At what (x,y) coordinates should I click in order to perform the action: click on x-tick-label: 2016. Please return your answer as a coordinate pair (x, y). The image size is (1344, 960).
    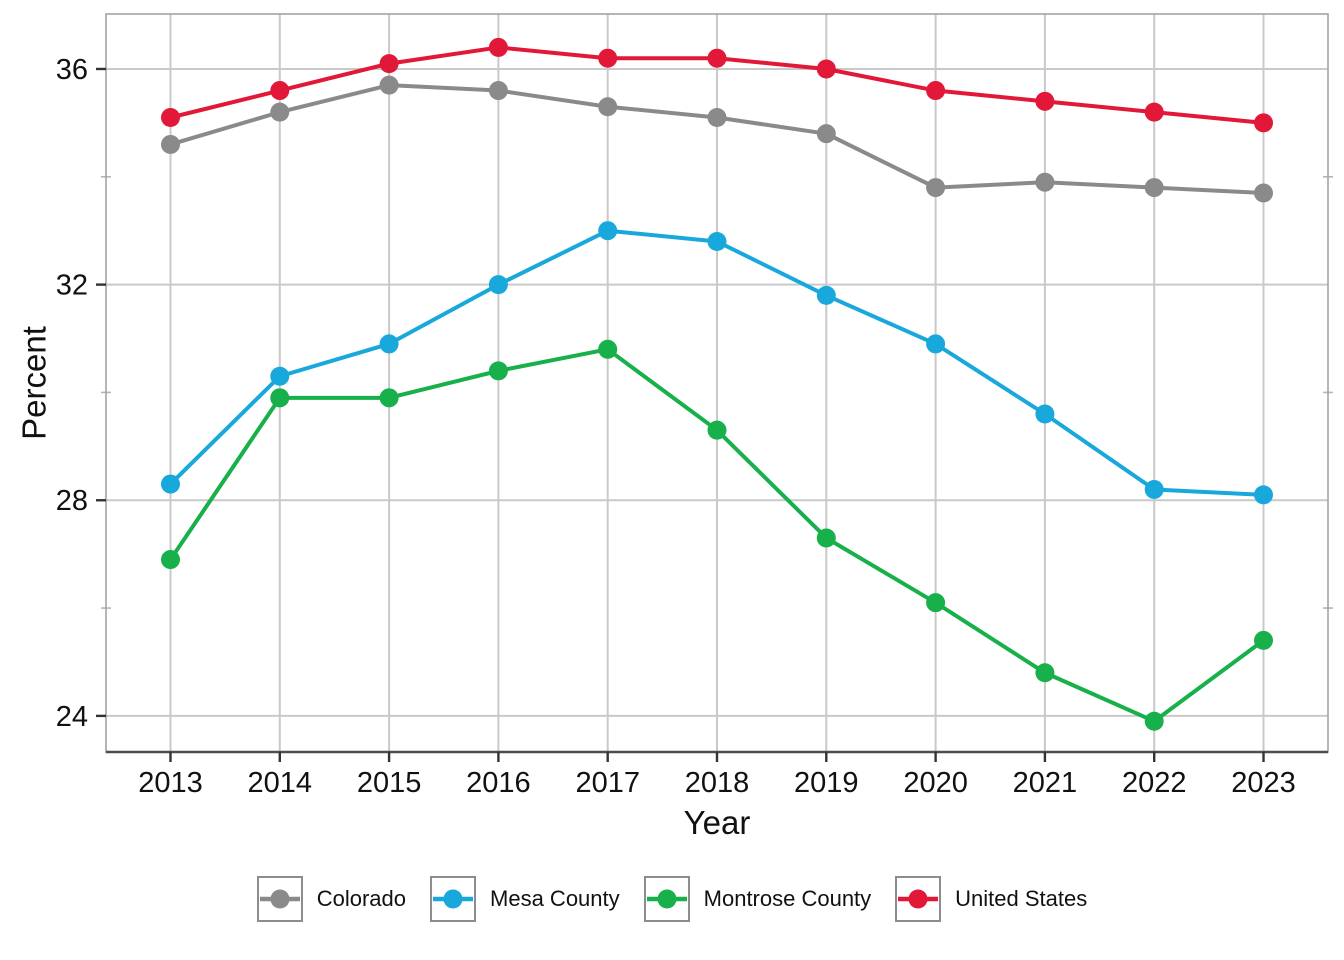
    Looking at the image, I should click on (498, 783).